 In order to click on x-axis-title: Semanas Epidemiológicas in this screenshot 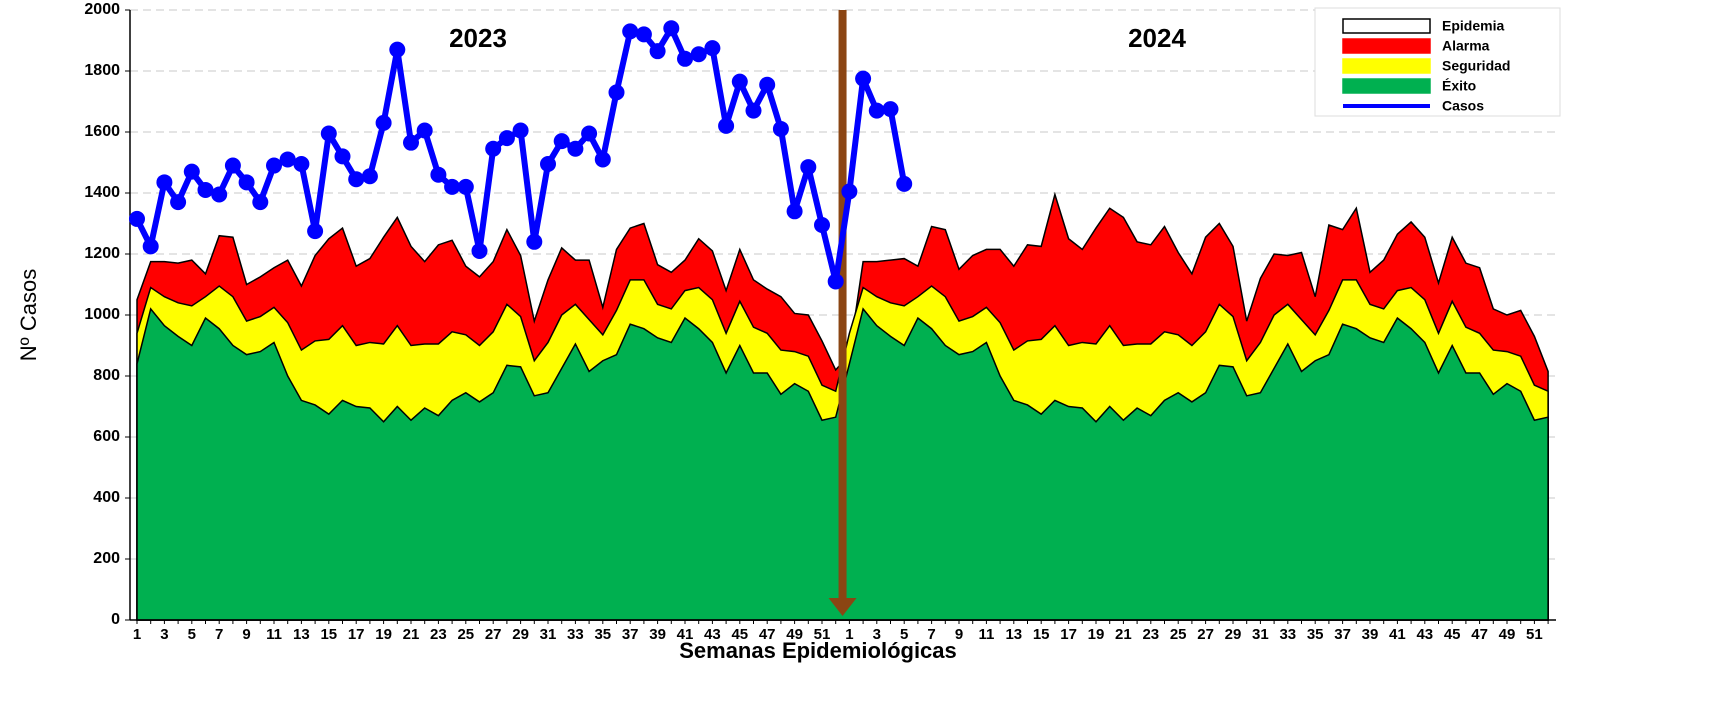, I will do `click(818, 650)`.